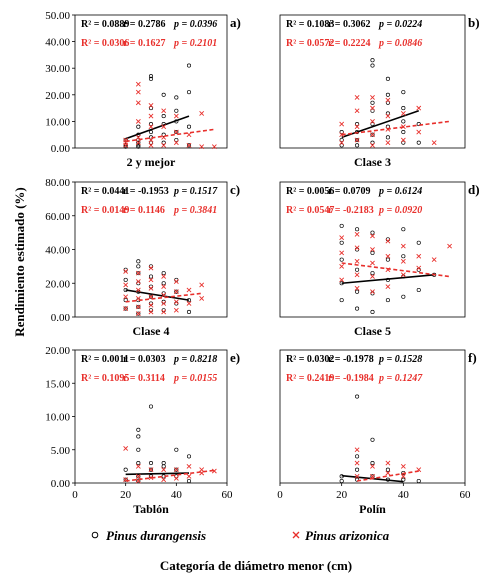 The width and height of the screenshot is (479, 580). I want to click on y-tick-label: 30.00, so click(57, 69).